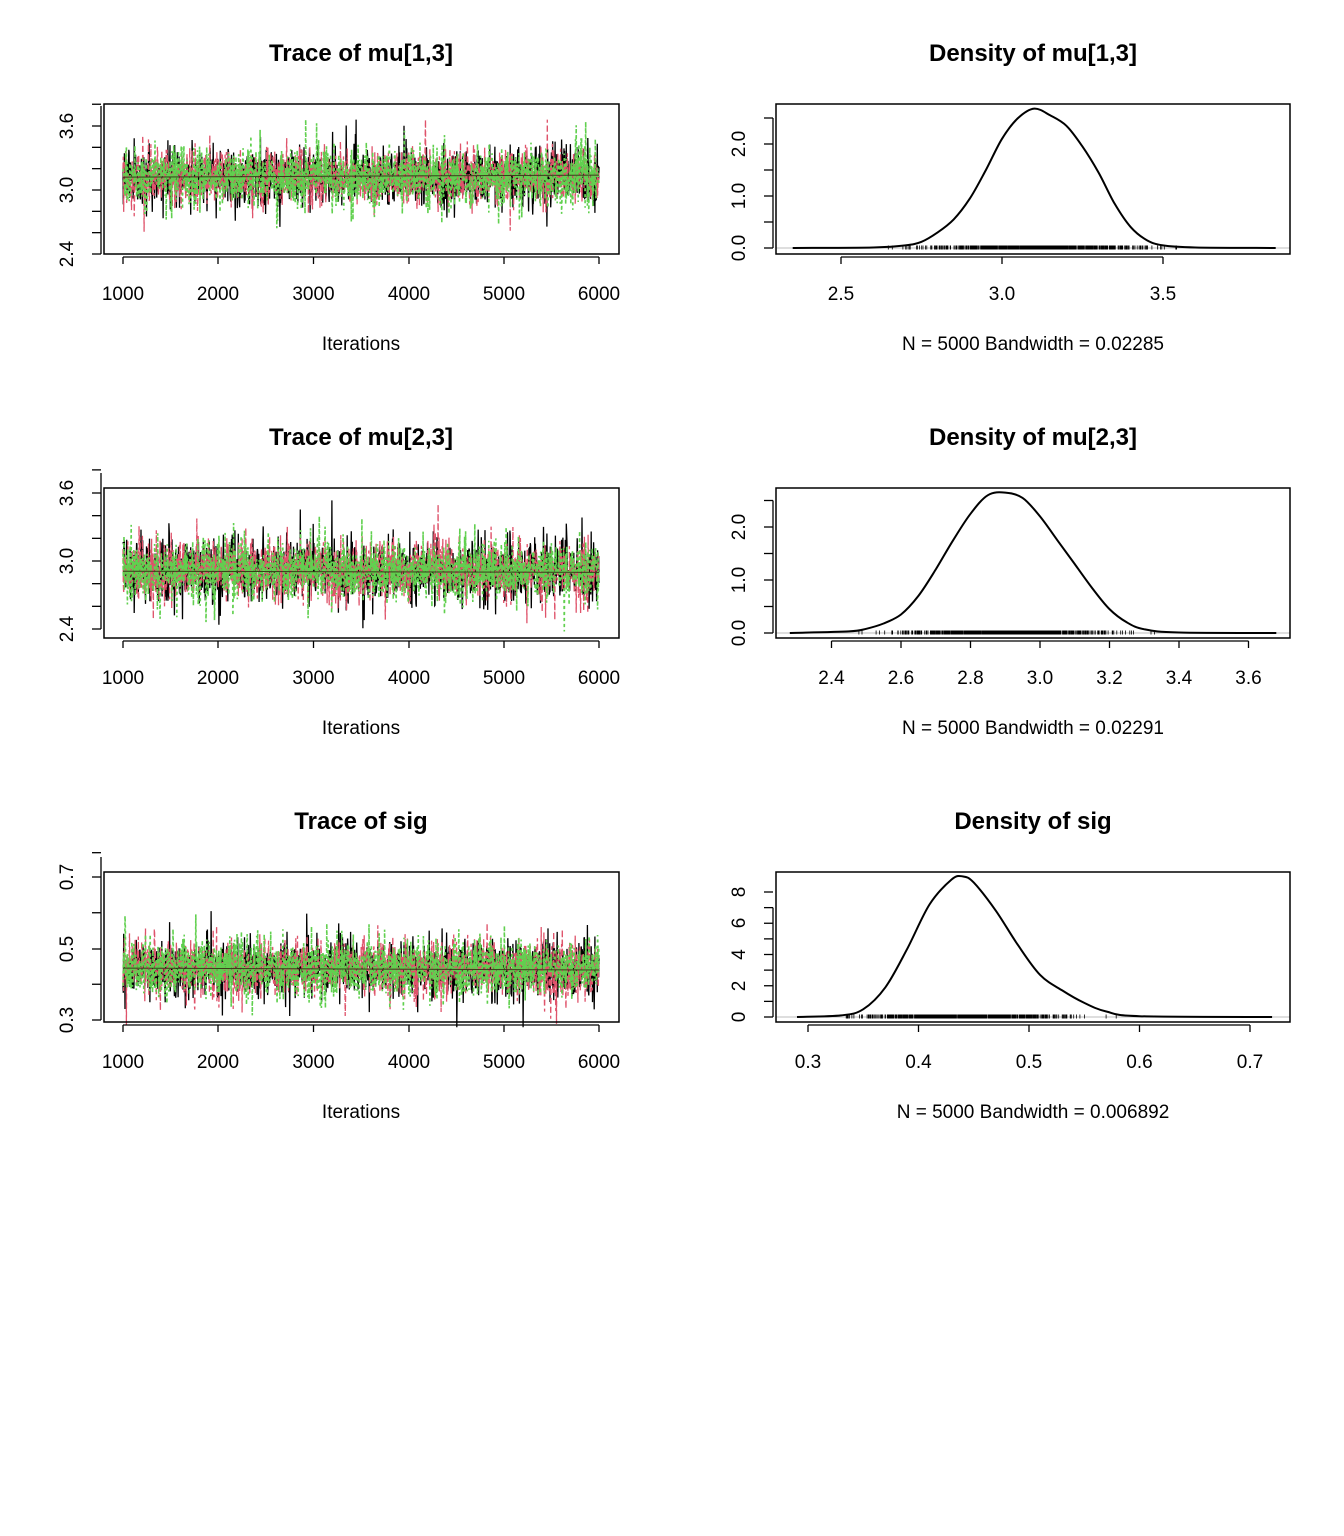 Image resolution: width=1344 pixels, height=1536 pixels. What do you see at coordinates (739, 923) in the screenshot?
I see `y-tick-label: 6` at bounding box center [739, 923].